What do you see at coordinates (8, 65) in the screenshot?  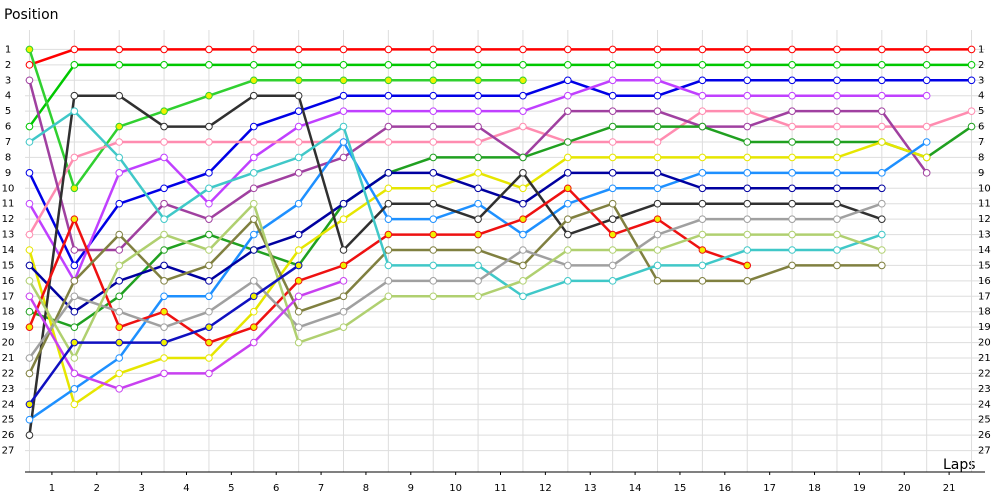 I see `y-tick-label: 2` at bounding box center [8, 65].